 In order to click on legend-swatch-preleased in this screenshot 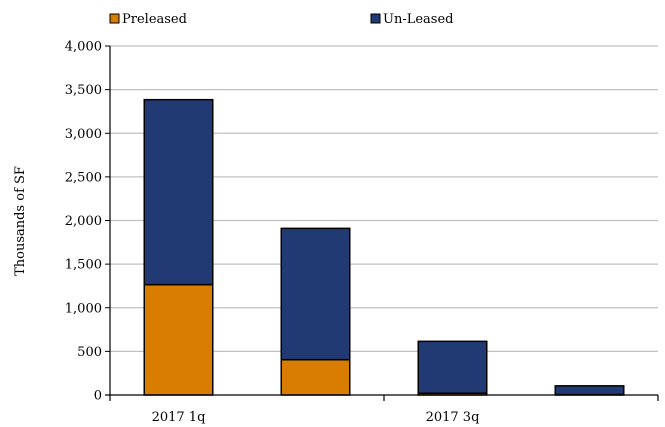, I will do `click(114, 18)`.